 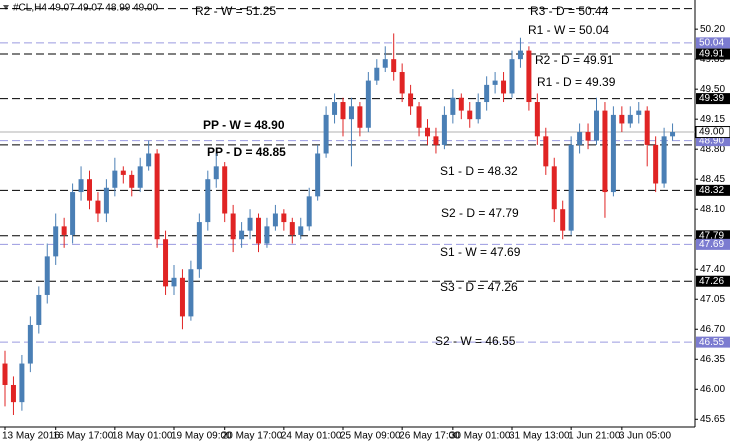 What do you see at coordinates (479, 287) in the screenshot?
I see `level-label: S3 - D = 47.26` at bounding box center [479, 287].